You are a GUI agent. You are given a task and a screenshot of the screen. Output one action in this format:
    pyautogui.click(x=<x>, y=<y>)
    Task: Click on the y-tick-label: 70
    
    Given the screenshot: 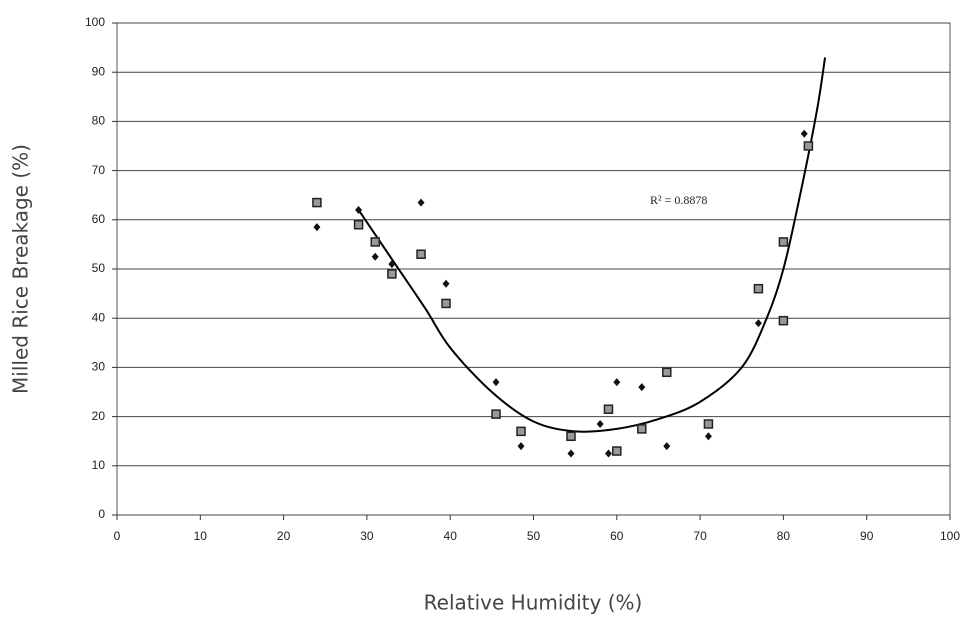 What is the action you would take?
    pyautogui.click(x=99, y=170)
    